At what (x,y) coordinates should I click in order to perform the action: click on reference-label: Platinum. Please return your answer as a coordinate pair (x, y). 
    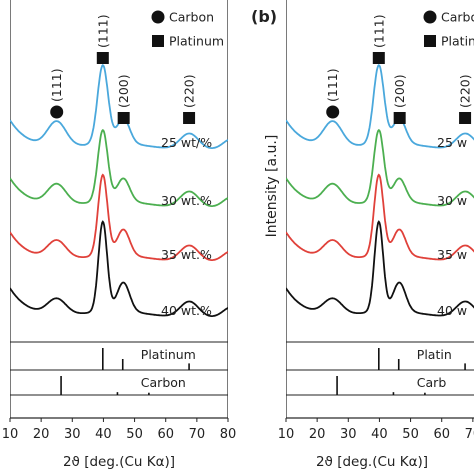
    Looking at the image, I should click on (168, 354).